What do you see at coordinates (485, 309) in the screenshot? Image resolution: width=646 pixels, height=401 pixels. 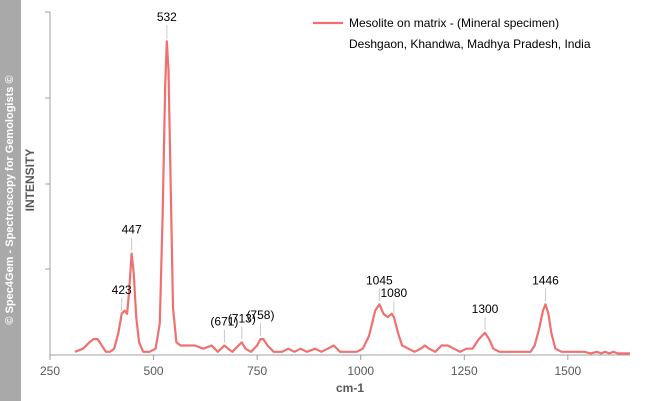 I see `peak-label: 1300` at bounding box center [485, 309].